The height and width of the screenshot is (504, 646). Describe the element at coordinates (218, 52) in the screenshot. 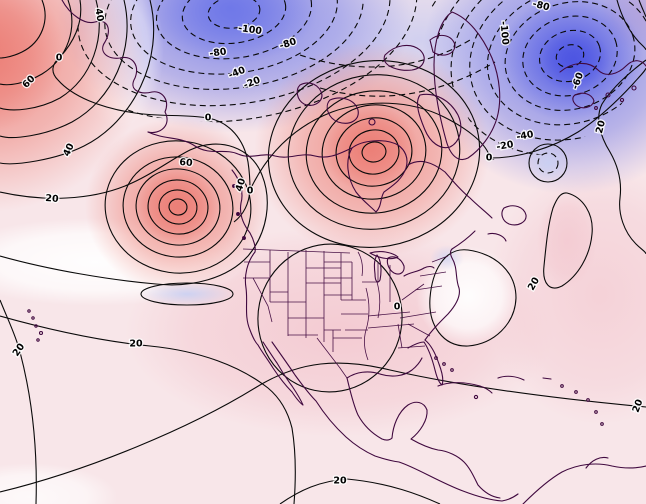

I see `contour-label: -80` at that location.